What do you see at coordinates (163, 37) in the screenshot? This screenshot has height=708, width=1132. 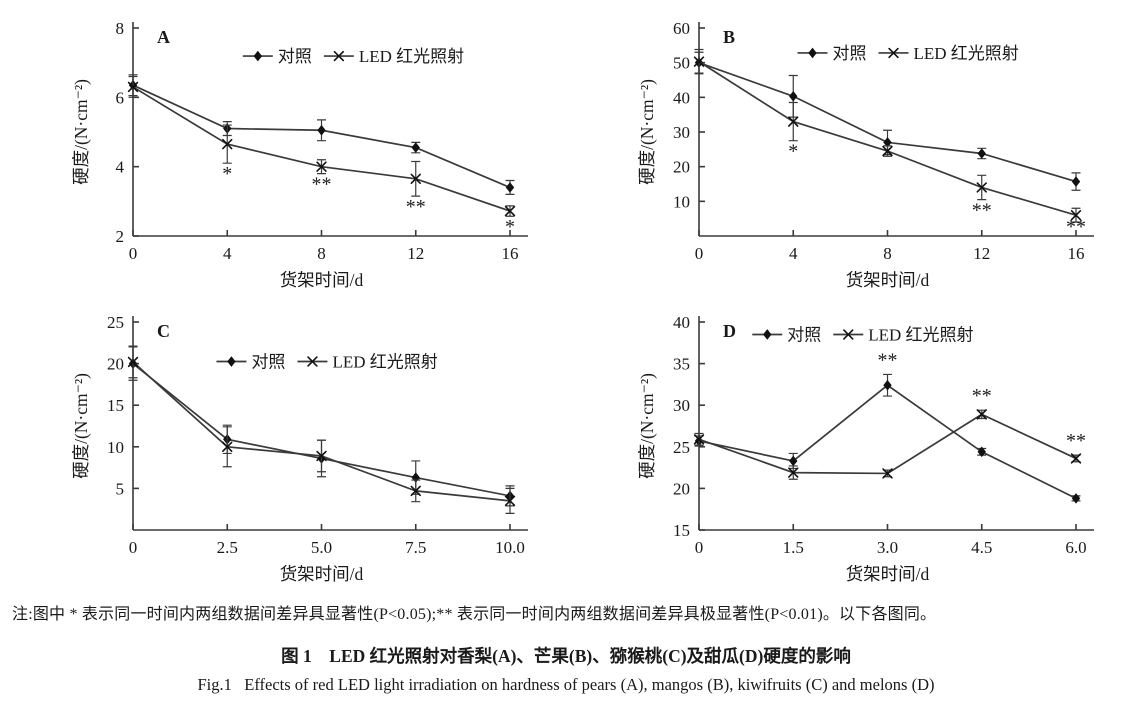 I see `panel-label: A` at bounding box center [163, 37].